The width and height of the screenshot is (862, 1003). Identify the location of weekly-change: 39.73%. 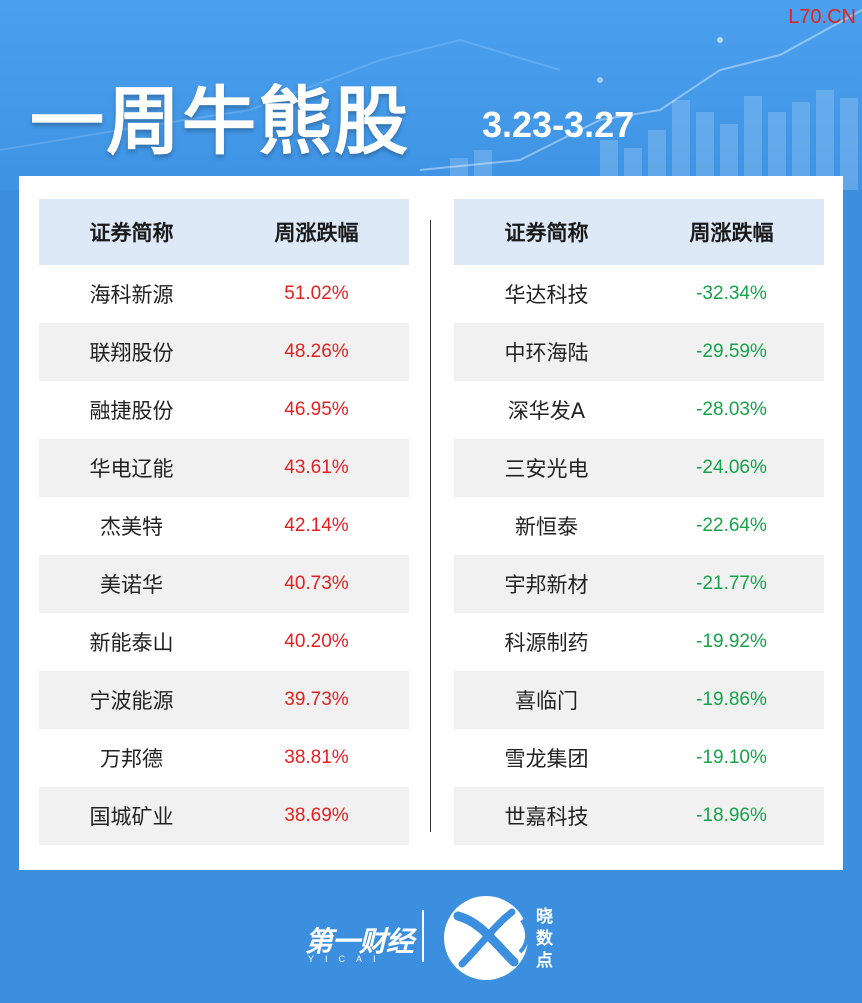
(316, 699).